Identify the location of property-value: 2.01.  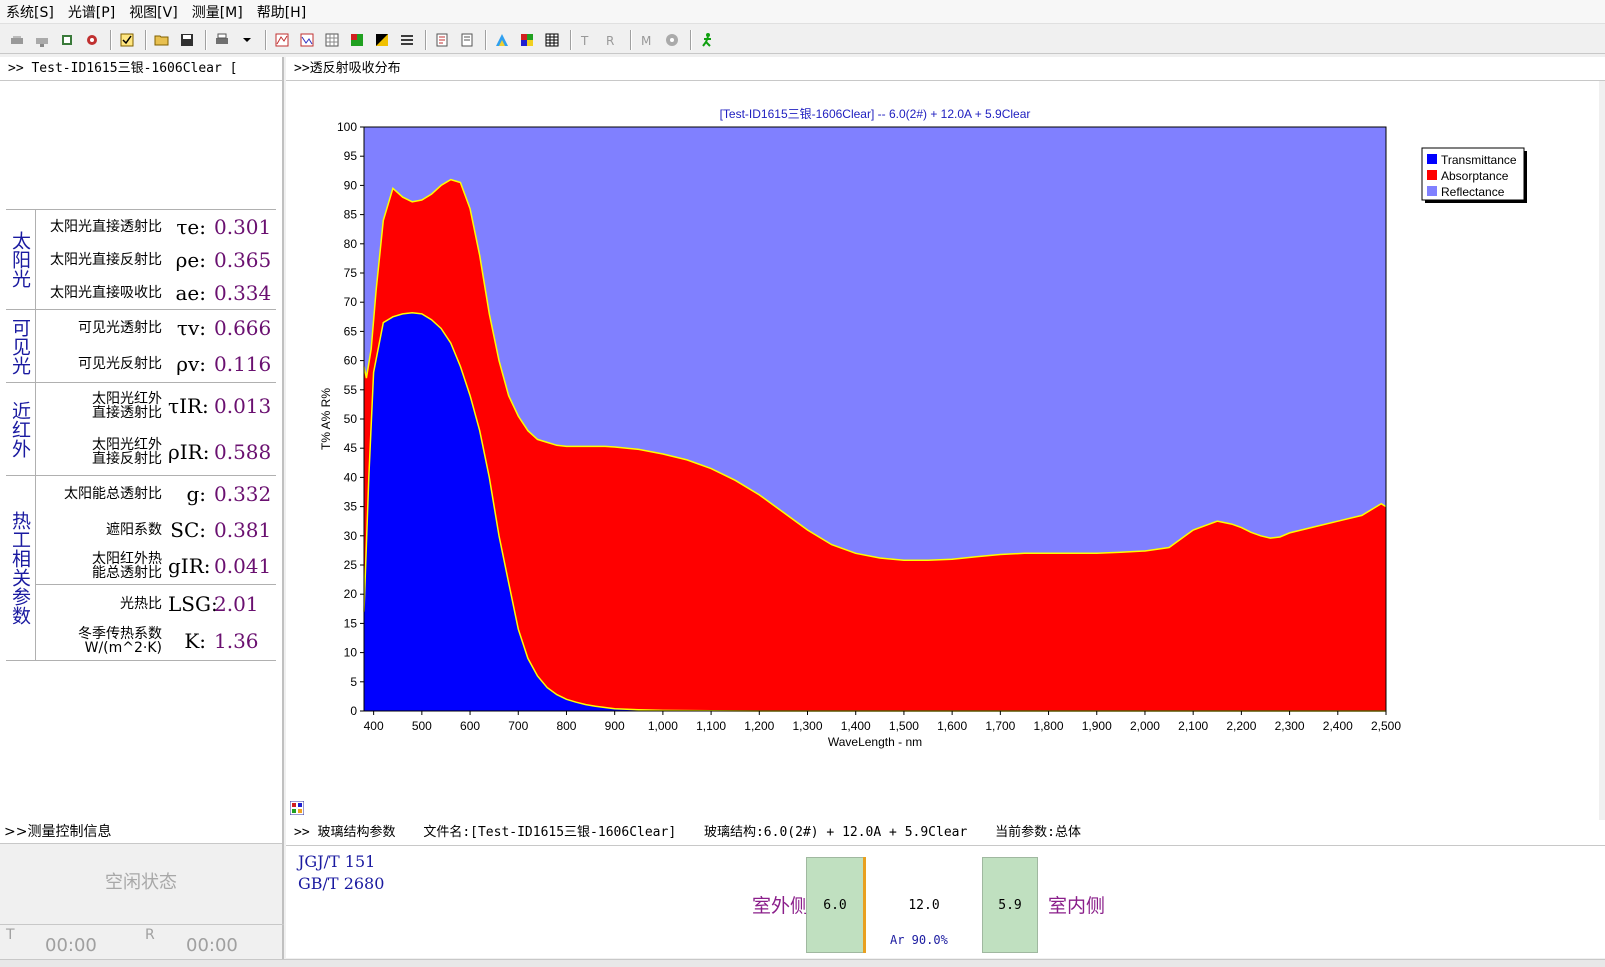
(236, 603).